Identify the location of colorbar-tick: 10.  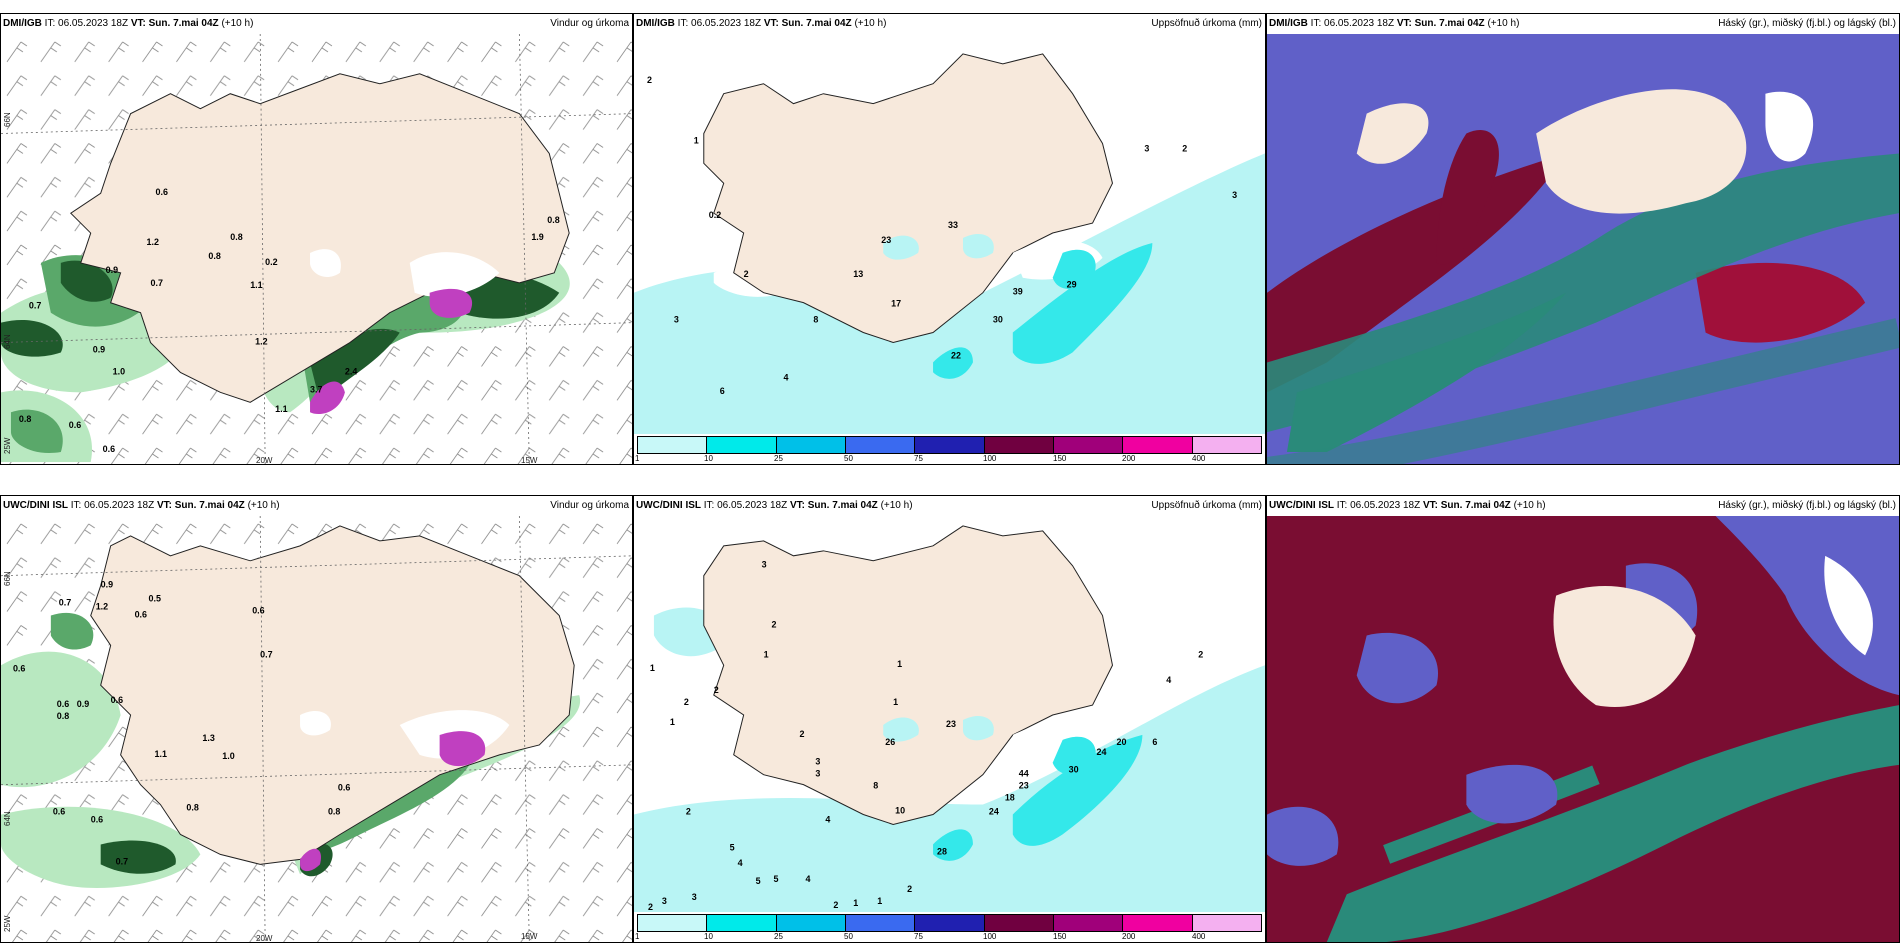
(708, 936).